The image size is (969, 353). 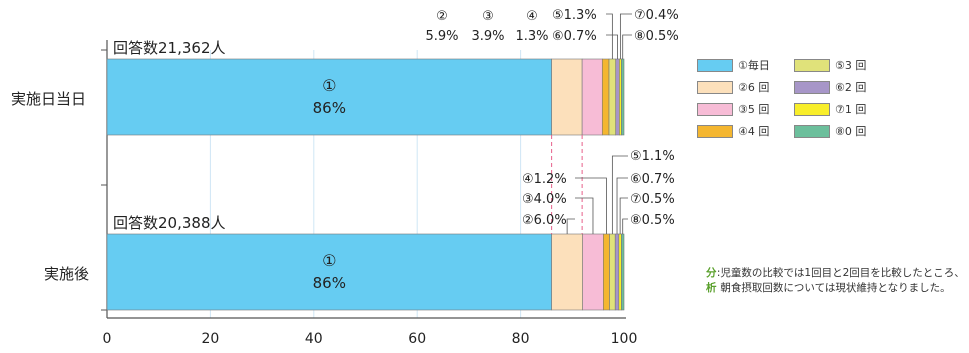 What do you see at coordinates (652, 199) in the screenshot?
I see `bottom-label-7: ⑦0.5%` at bounding box center [652, 199].